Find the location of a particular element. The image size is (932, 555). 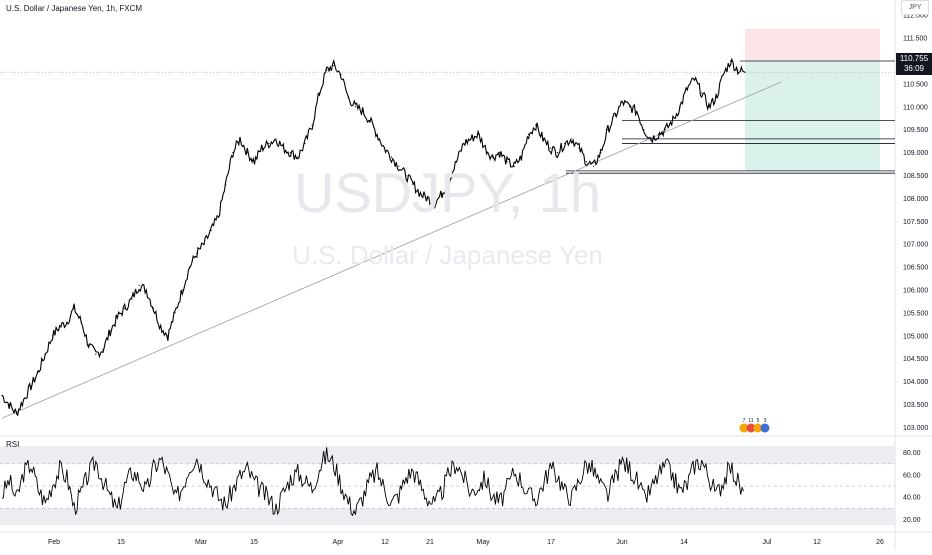

bar-countdown: 36:09 is located at coordinates (914, 68).